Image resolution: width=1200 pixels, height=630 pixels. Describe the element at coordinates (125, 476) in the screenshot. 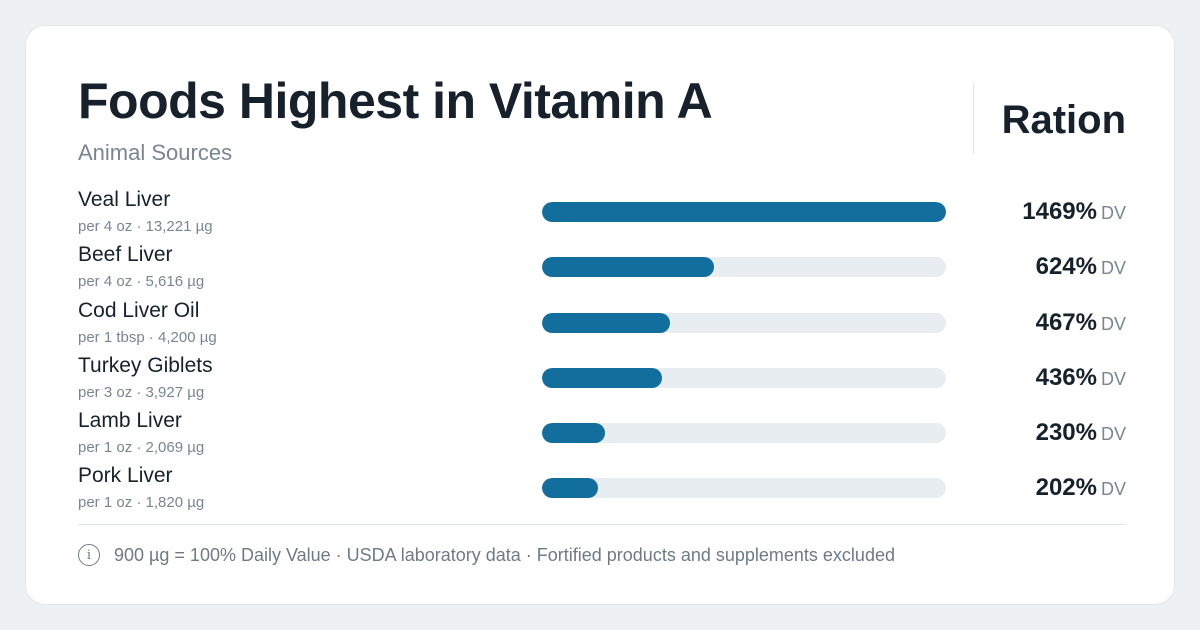

I see `category-label: Pork Liver` at that location.